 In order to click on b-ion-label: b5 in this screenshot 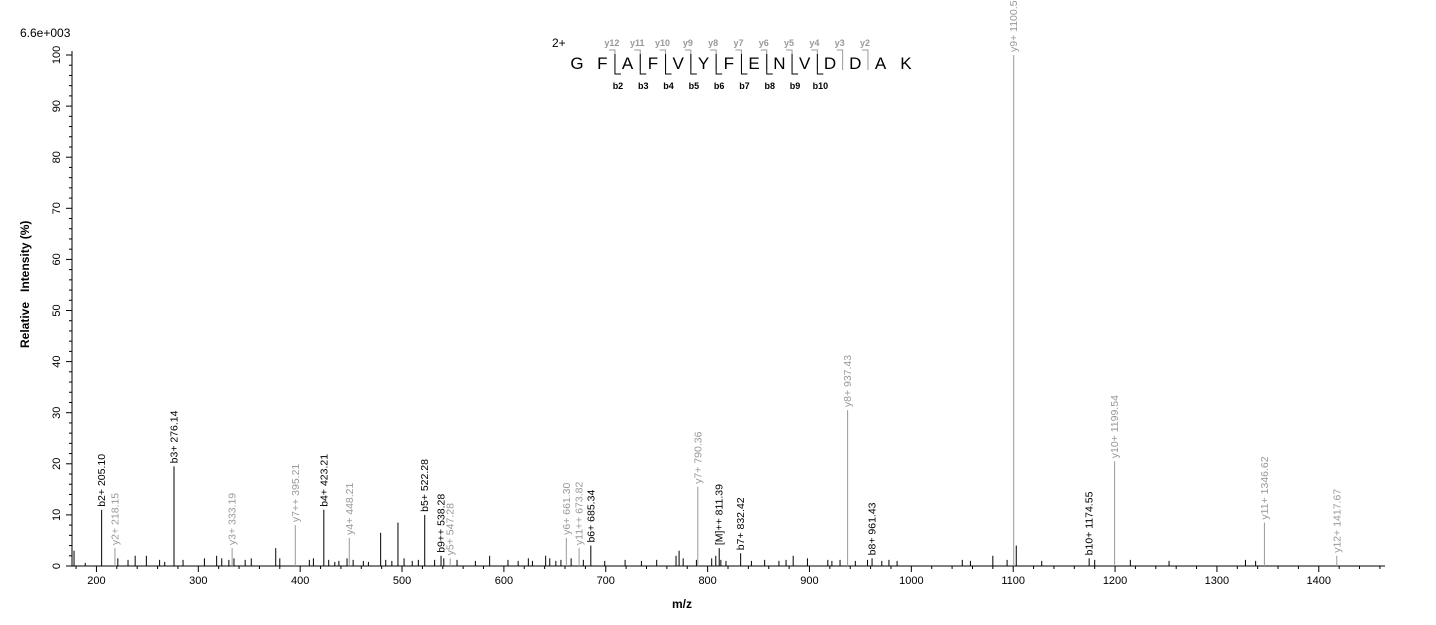, I will do `click(694, 86)`.